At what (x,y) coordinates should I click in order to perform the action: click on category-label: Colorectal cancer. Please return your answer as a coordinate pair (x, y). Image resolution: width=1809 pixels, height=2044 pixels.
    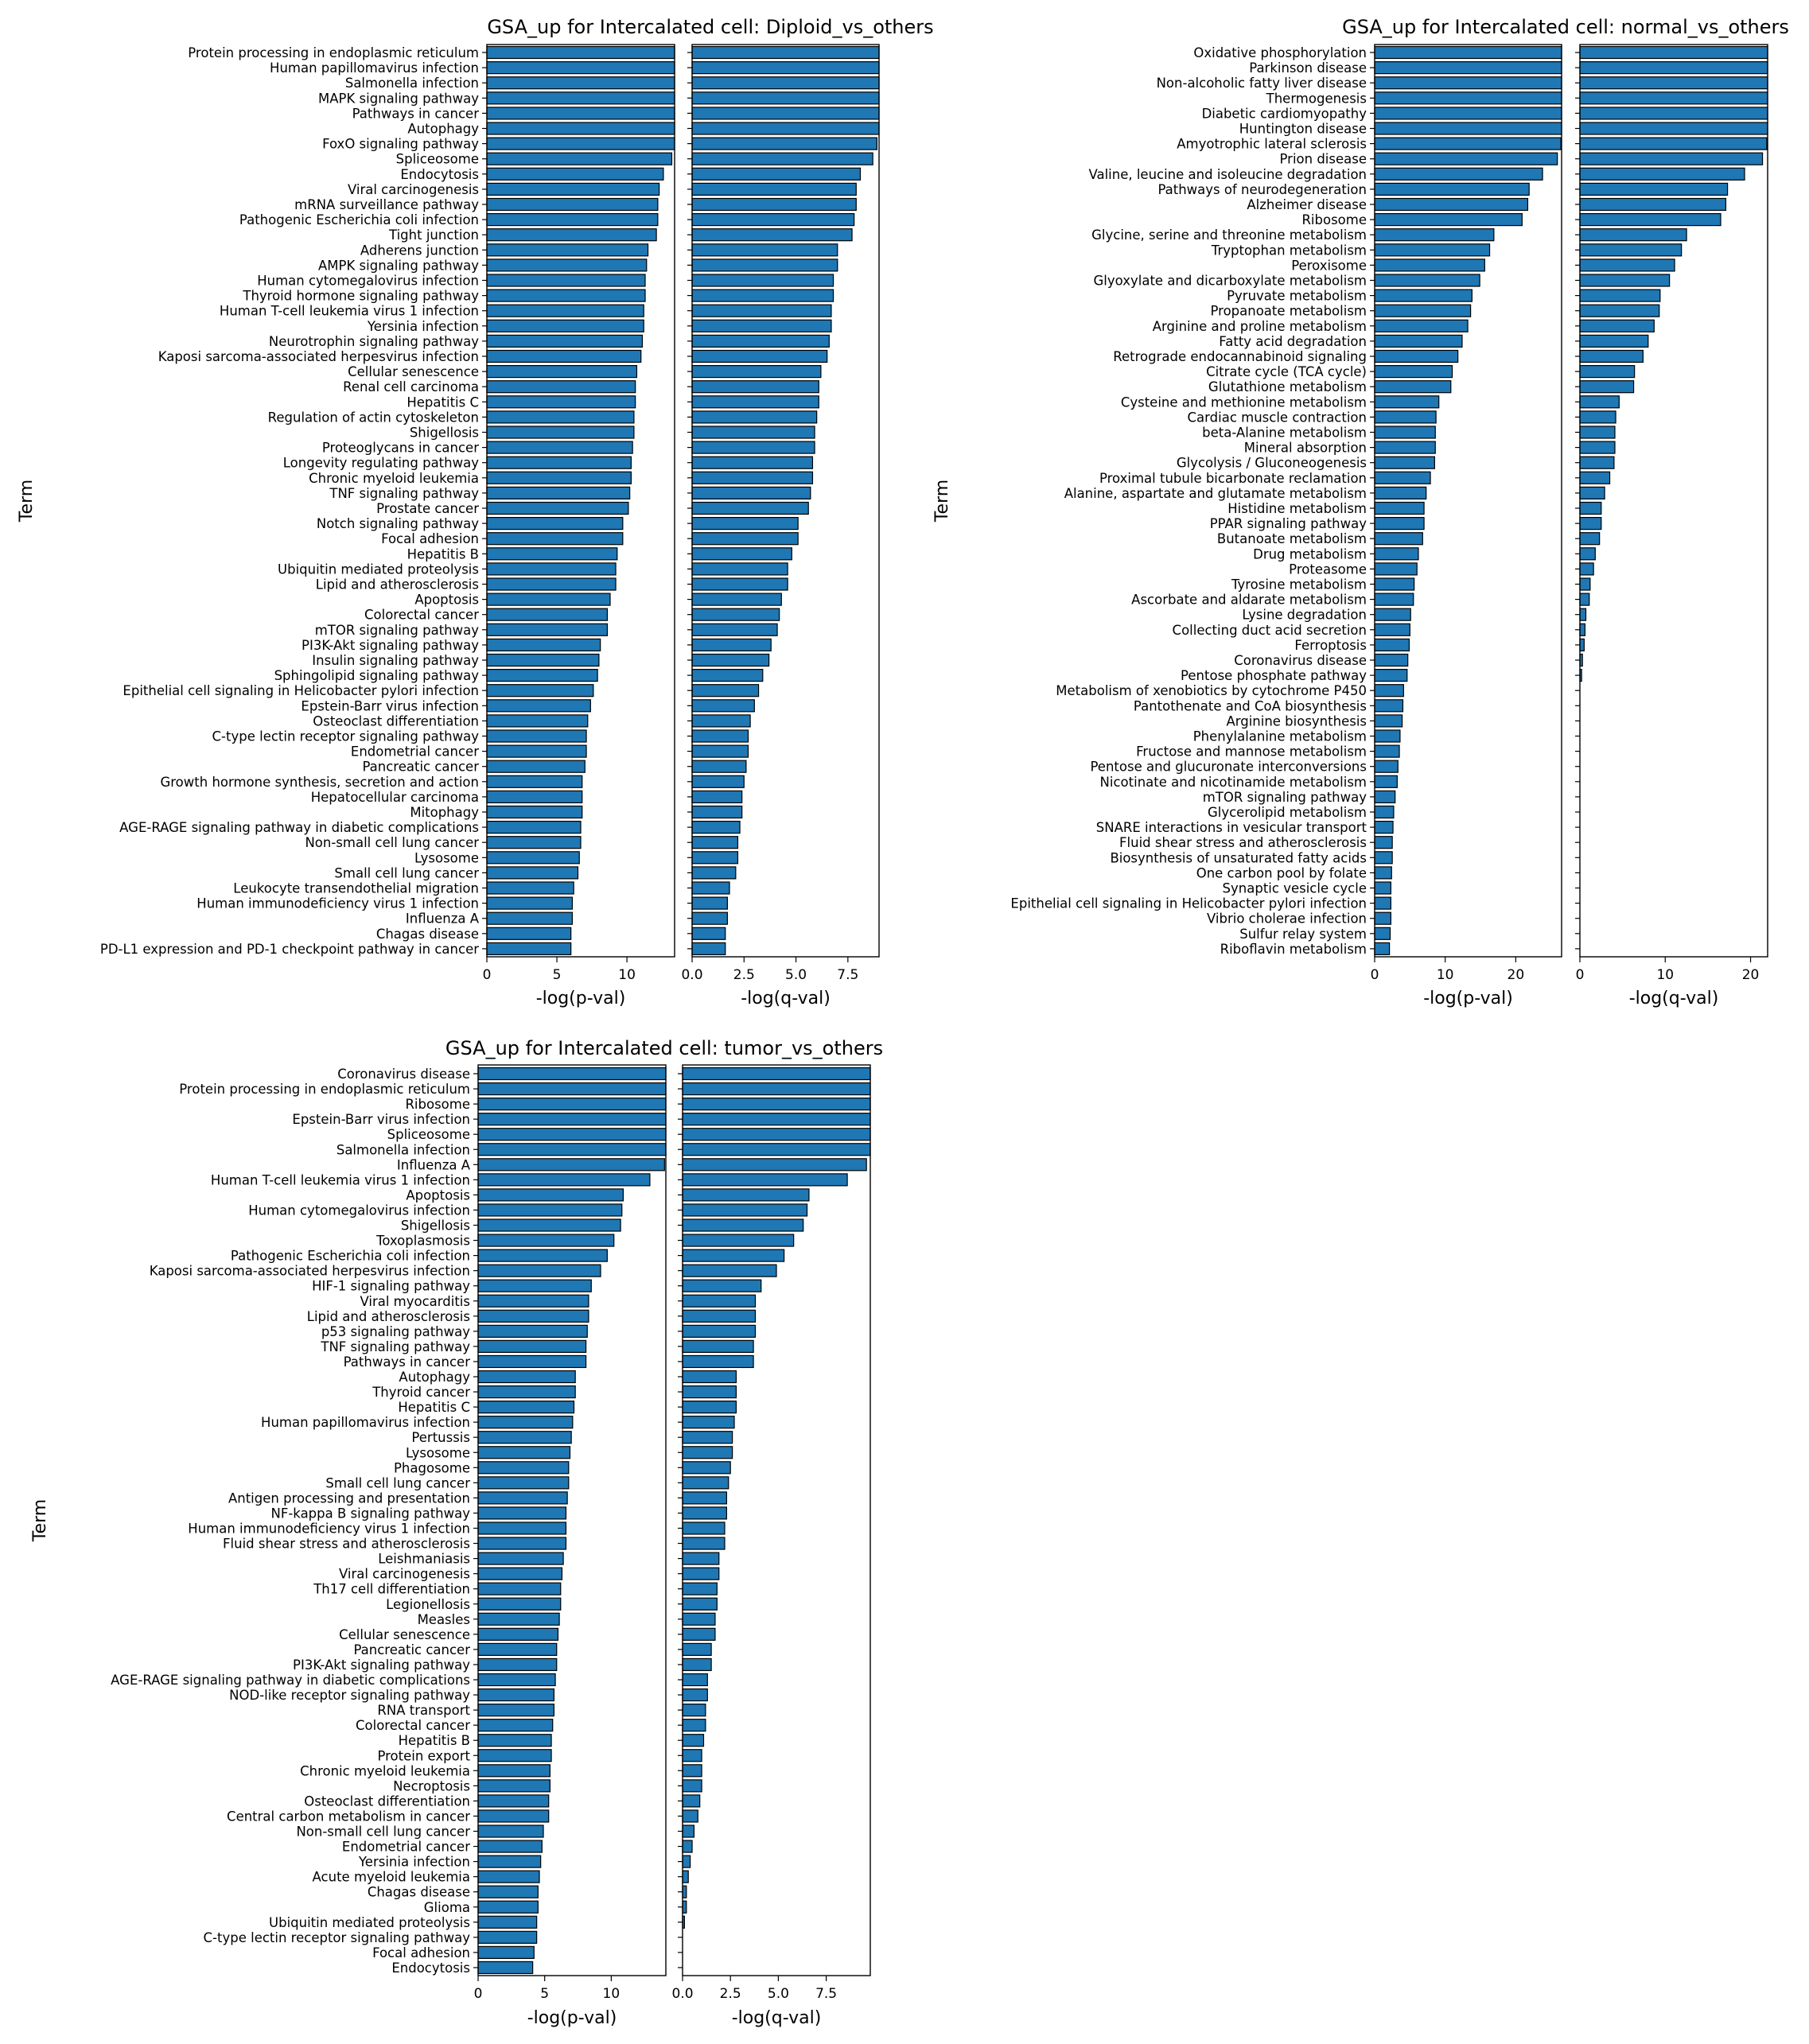
    Looking at the image, I should click on (421, 615).